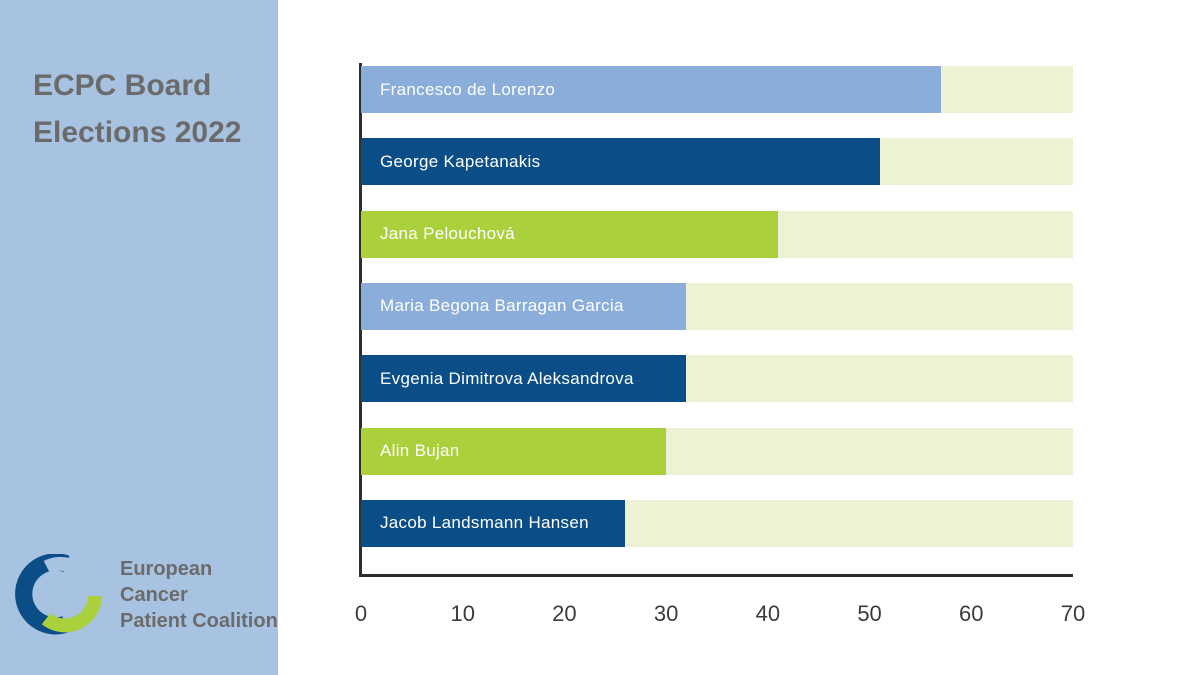 This screenshot has height=675, width=1200. What do you see at coordinates (1073, 613) in the screenshot?
I see `x-axis-tick-label: 70` at bounding box center [1073, 613].